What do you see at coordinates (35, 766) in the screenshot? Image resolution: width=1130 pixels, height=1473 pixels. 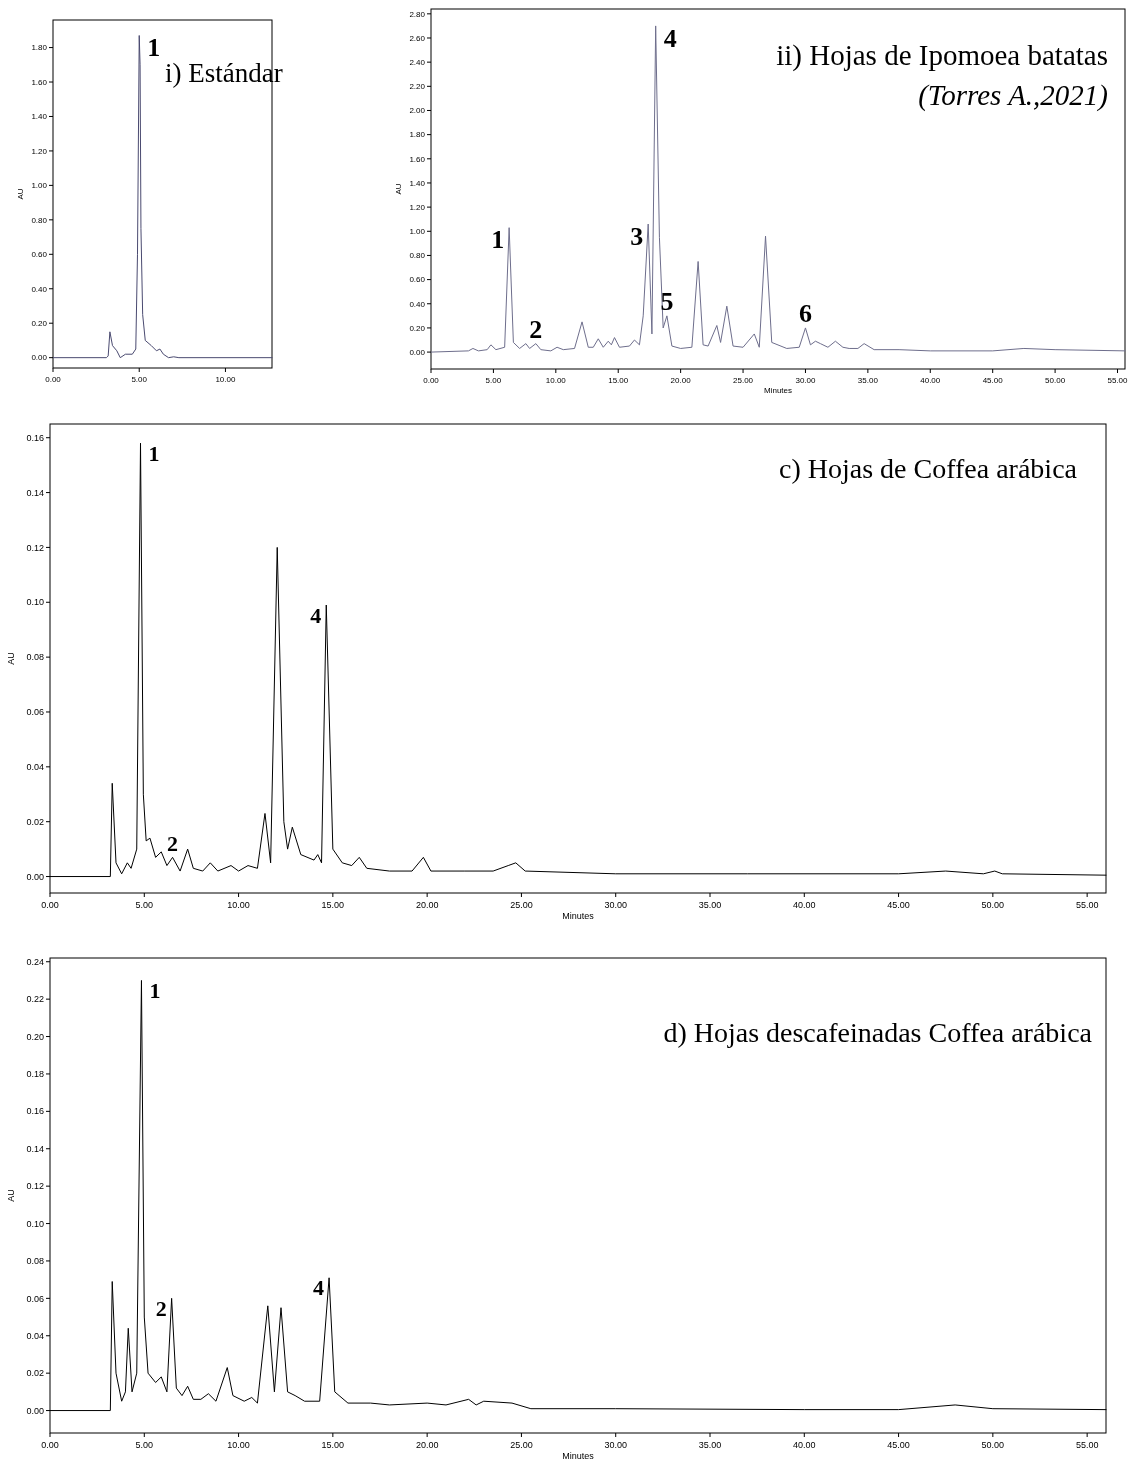 I see `y-tick-label: 0.04` at bounding box center [35, 766].